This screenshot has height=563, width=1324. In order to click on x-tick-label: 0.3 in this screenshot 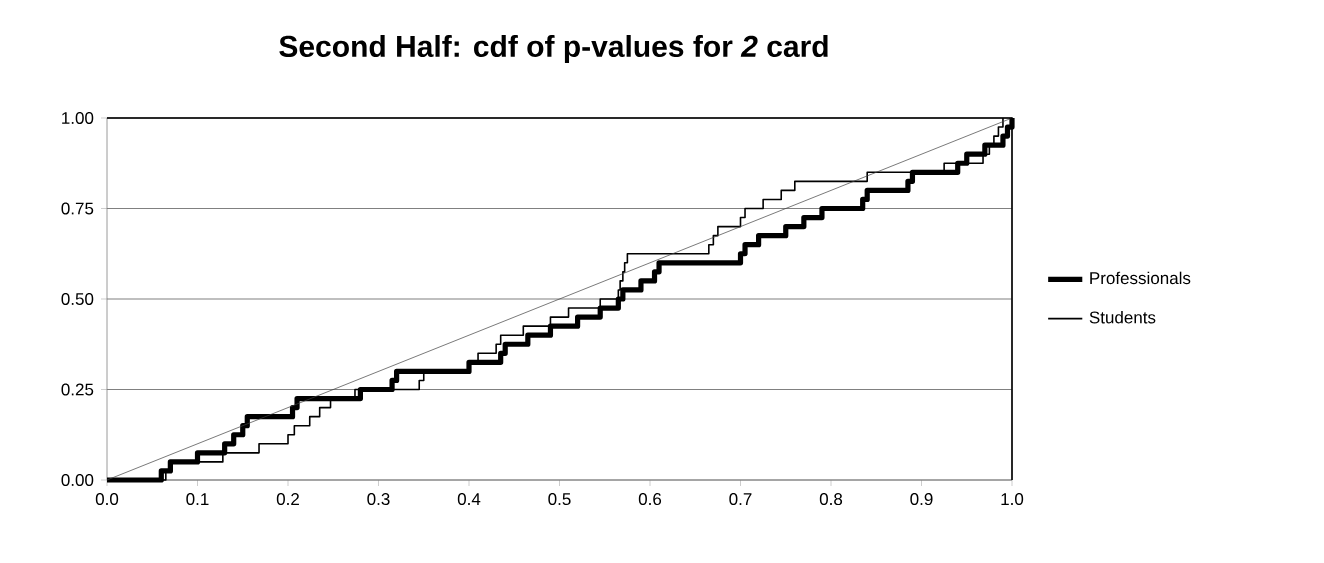, I will do `click(378, 499)`.